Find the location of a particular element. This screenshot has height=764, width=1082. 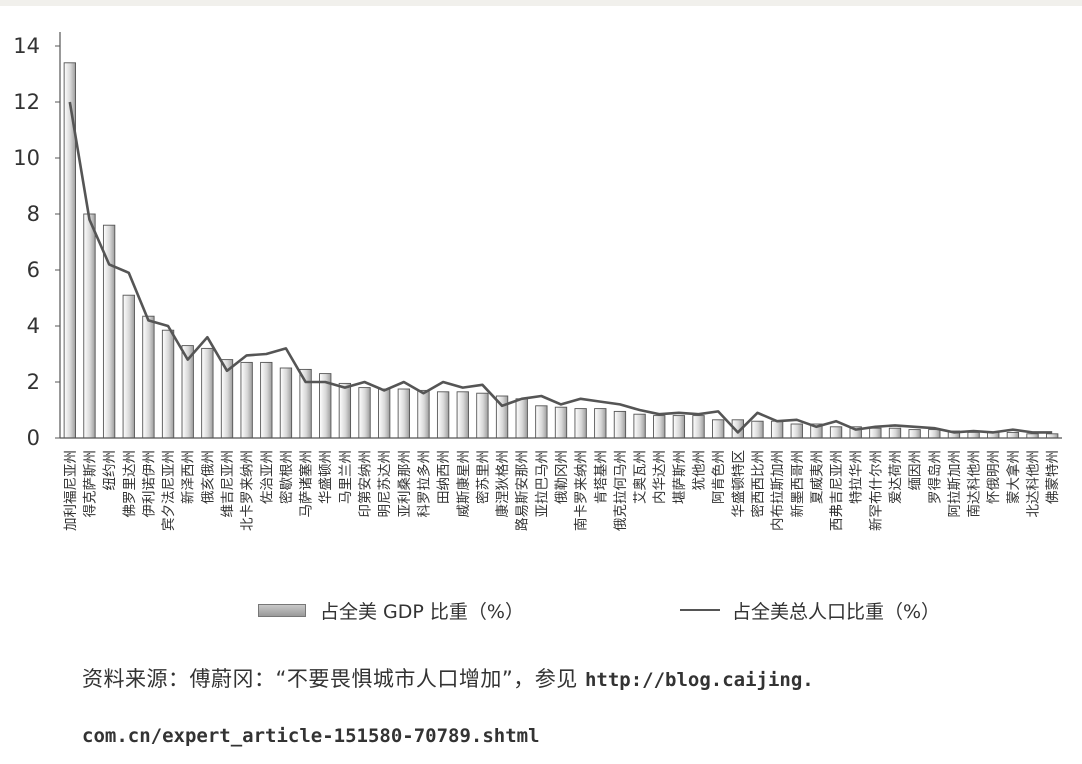

x-tick-label: 华盛顿特区 is located at coordinates (739, 484).